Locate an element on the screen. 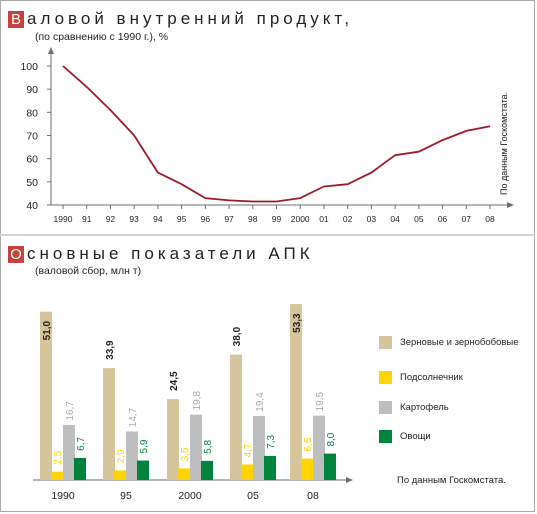  bar-label-sunflower: 2,5 is located at coordinates (58, 457).